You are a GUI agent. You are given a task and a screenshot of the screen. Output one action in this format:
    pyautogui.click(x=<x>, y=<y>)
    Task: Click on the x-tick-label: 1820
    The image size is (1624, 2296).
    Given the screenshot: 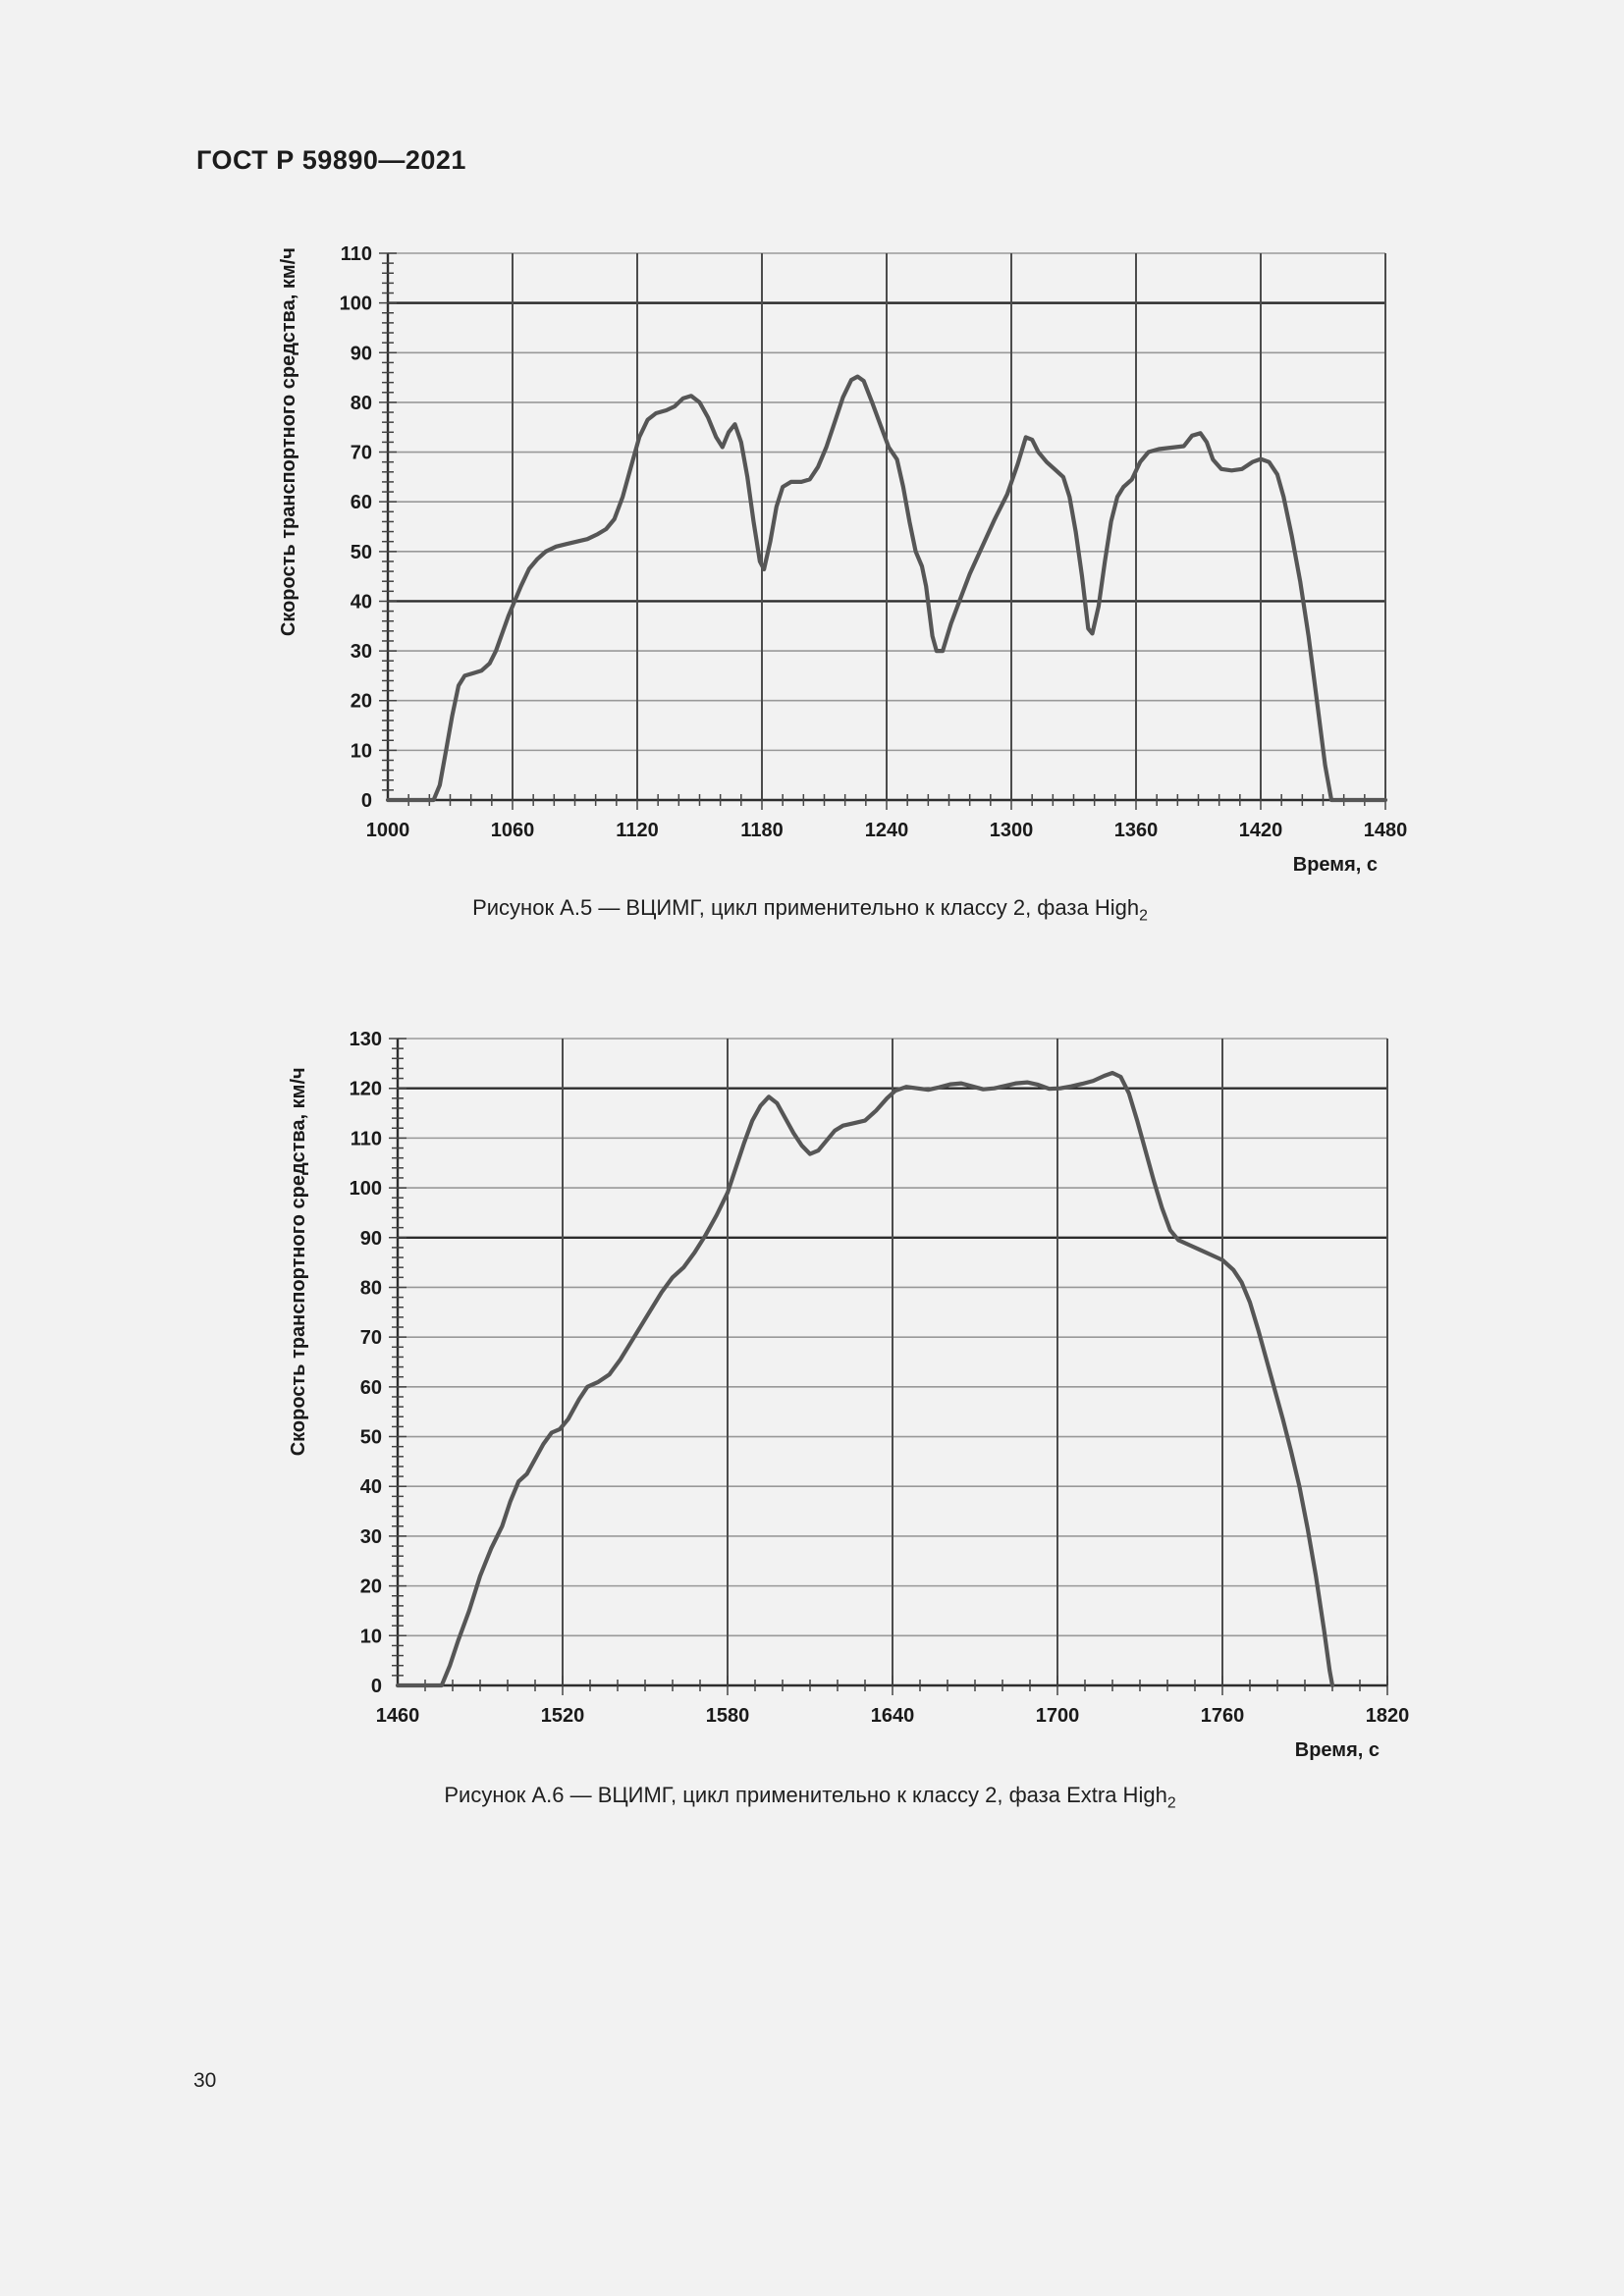 What is the action you would take?
    pyautogui.click(x=1388, y=1716)
    